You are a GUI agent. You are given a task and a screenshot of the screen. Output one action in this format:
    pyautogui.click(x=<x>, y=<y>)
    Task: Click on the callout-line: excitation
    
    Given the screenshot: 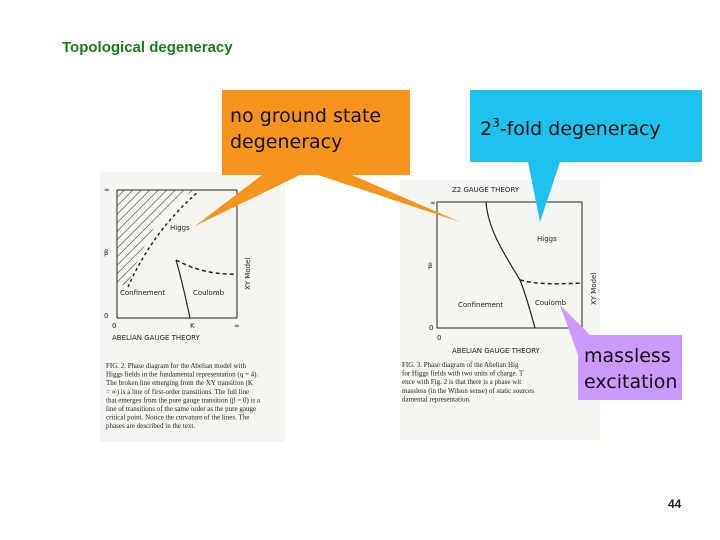 What is the action you would take?
    pyautogui.click(x=630, y=382)
    